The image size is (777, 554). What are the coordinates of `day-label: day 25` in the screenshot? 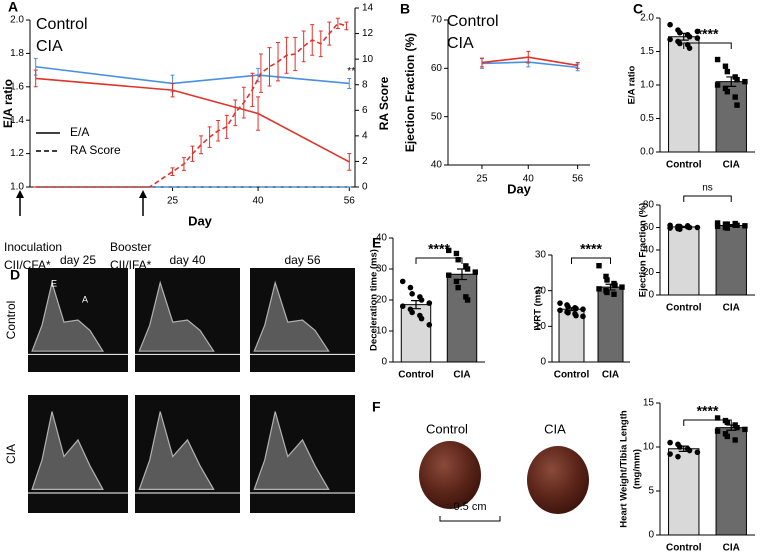 It's located at (78, 260).